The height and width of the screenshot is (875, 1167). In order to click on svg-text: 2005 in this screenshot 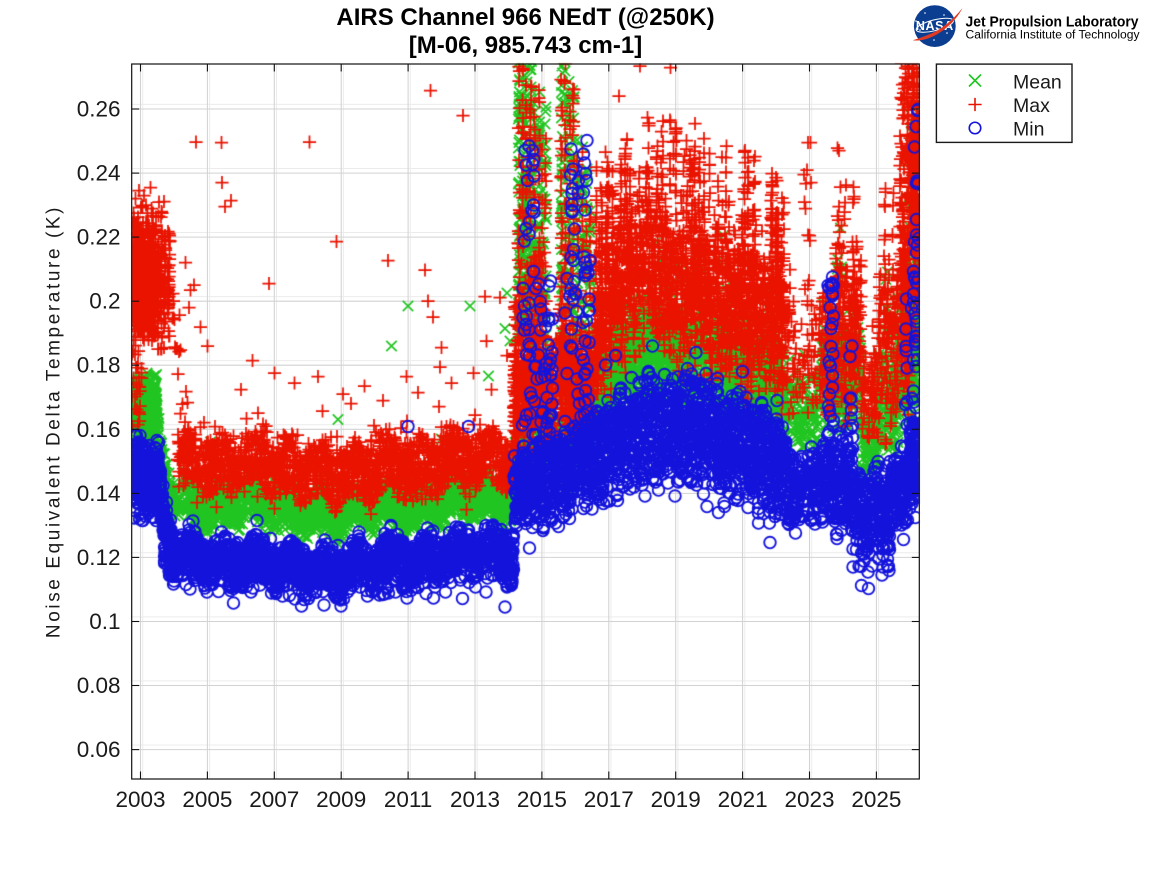, I will do `click(207, 799)`.